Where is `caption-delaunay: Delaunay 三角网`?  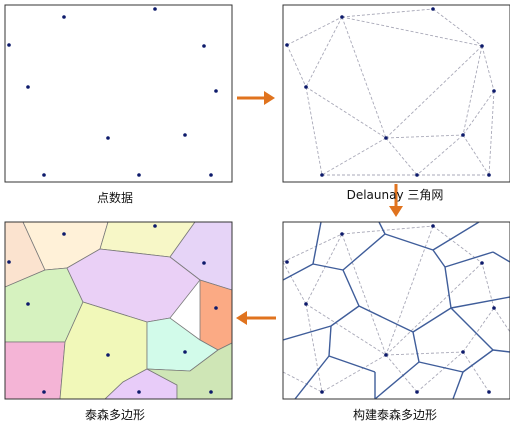
caption-delaunay: Delaunay 三角网 is located at coordinates (395, 195).